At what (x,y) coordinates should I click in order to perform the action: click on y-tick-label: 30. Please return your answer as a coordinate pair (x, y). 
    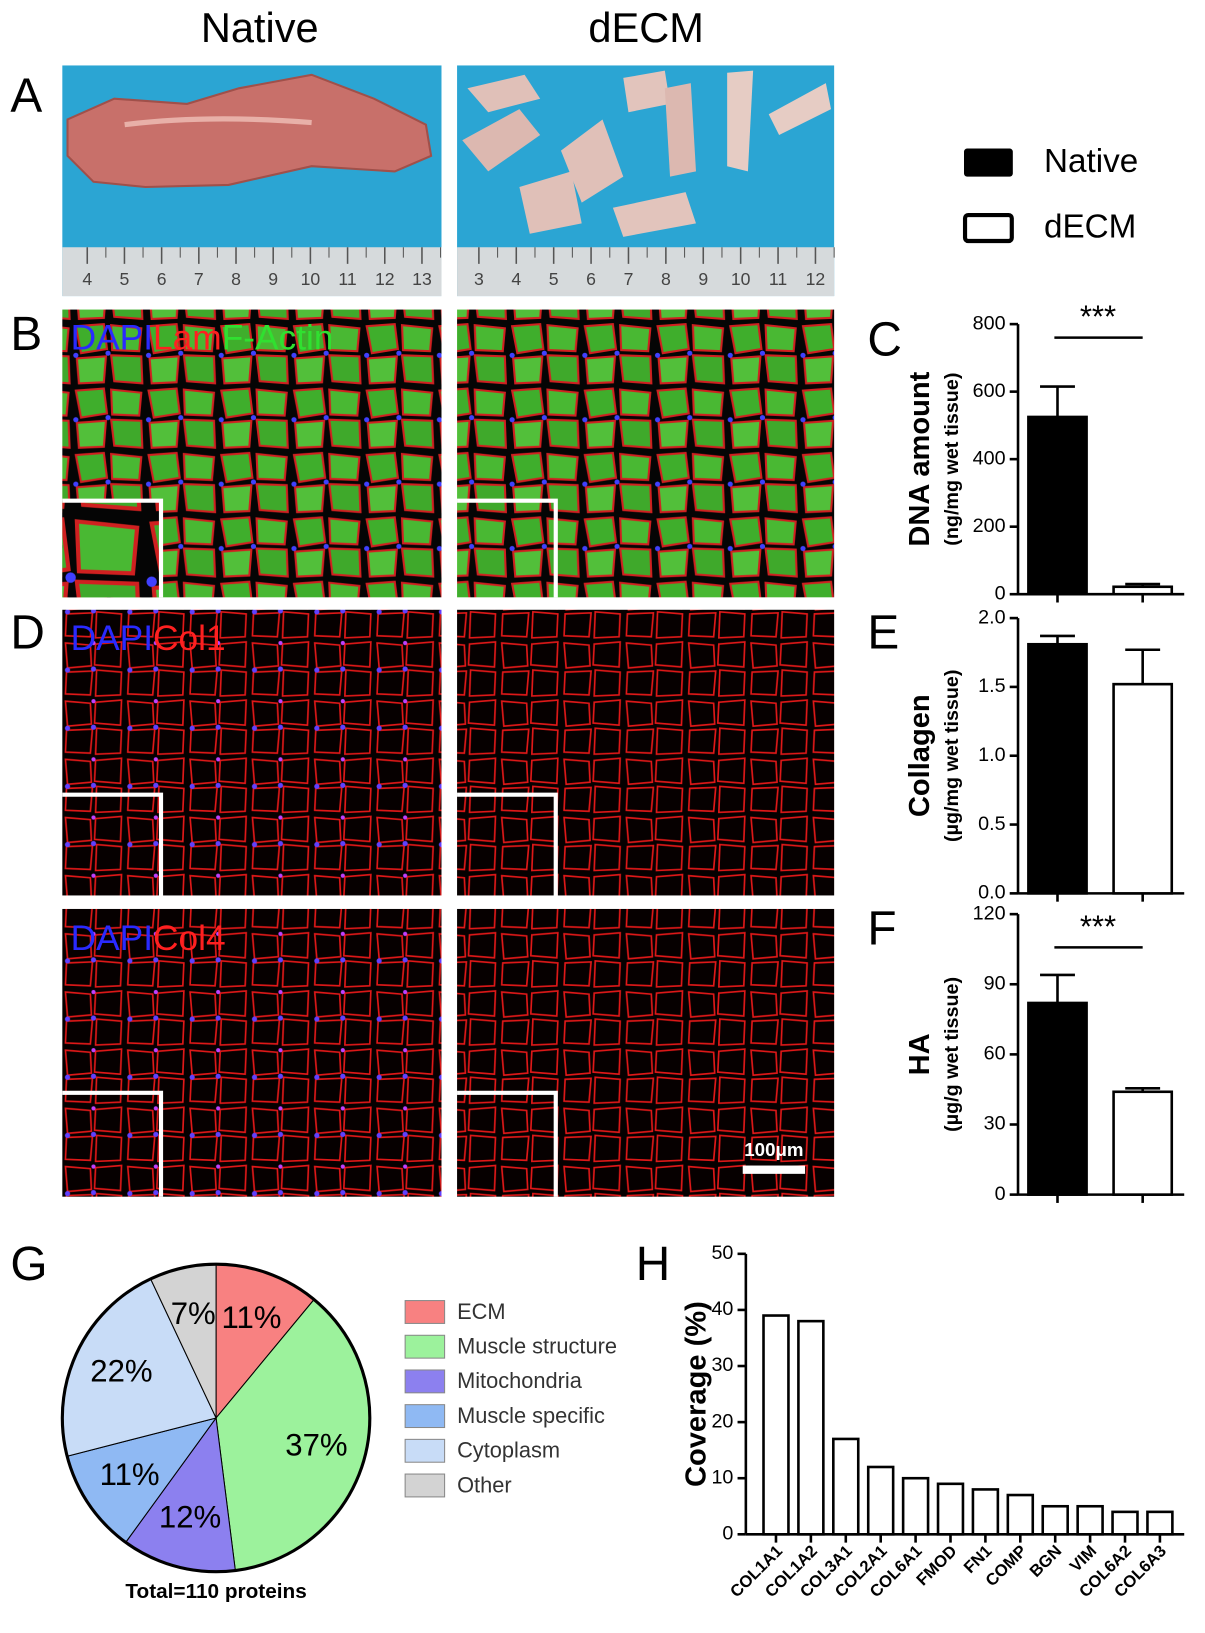
    Looking at the image, I should click on (722, 1365).